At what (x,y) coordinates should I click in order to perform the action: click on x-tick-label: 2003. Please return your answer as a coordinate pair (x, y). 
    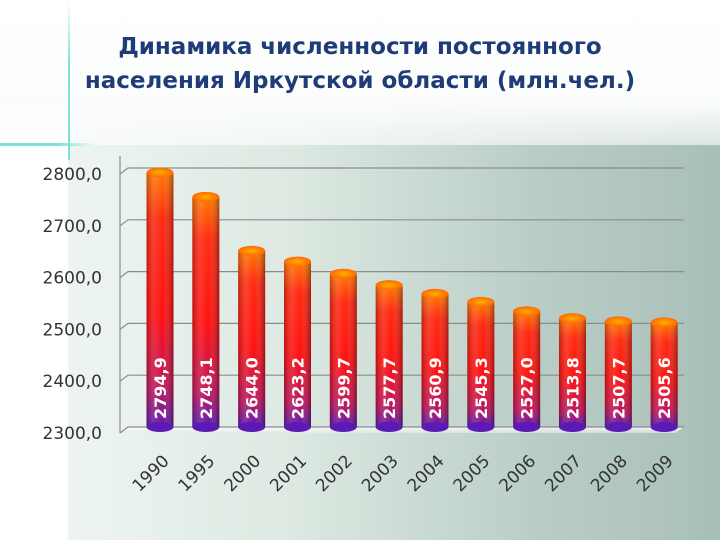
    Looking at the image, I should click on (380, 473).